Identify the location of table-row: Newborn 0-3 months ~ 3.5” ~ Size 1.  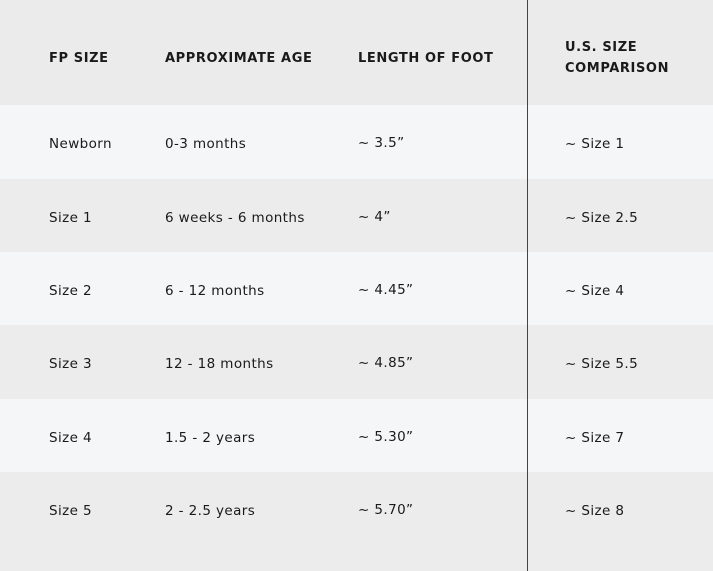
(356, 142).